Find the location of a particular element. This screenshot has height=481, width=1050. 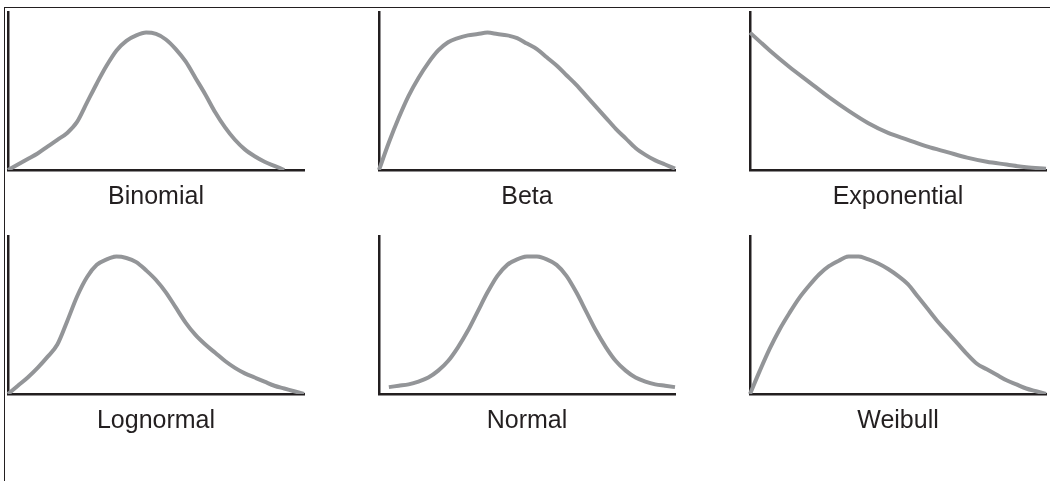

x-axis-title: Binomial is located at coordinates (156, 194).